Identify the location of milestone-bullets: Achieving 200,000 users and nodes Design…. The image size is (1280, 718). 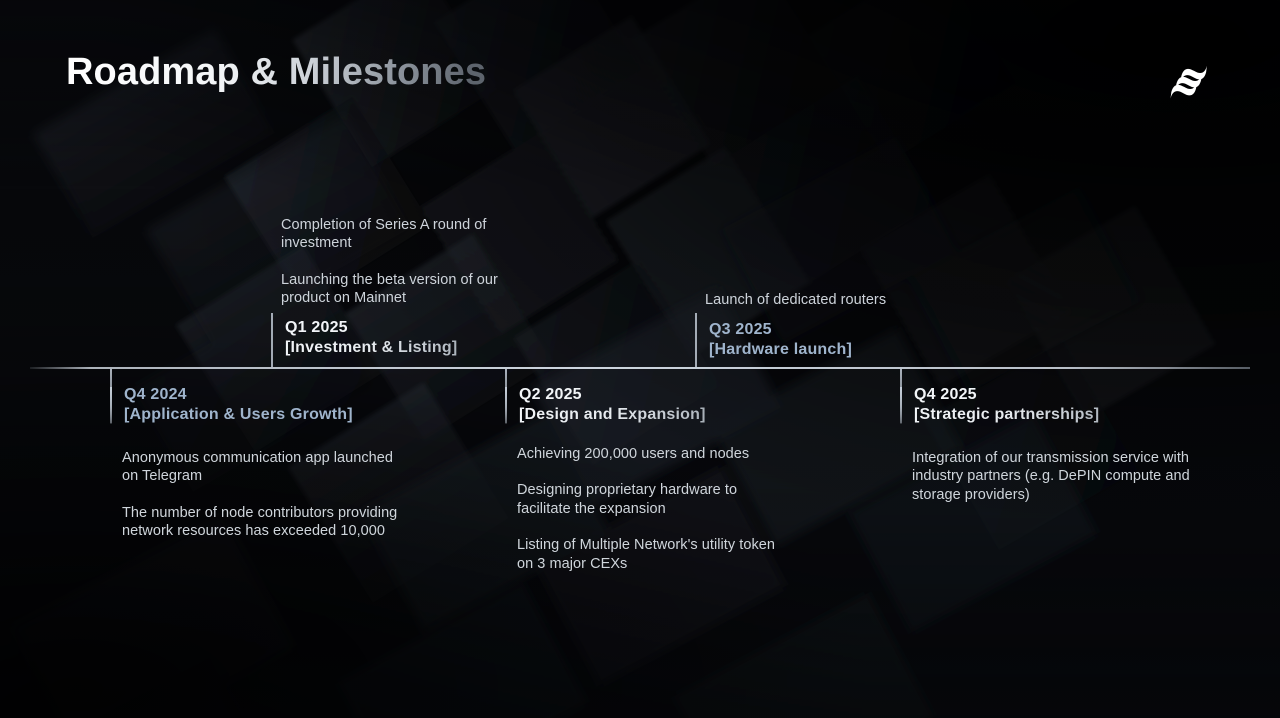
(647, 509).